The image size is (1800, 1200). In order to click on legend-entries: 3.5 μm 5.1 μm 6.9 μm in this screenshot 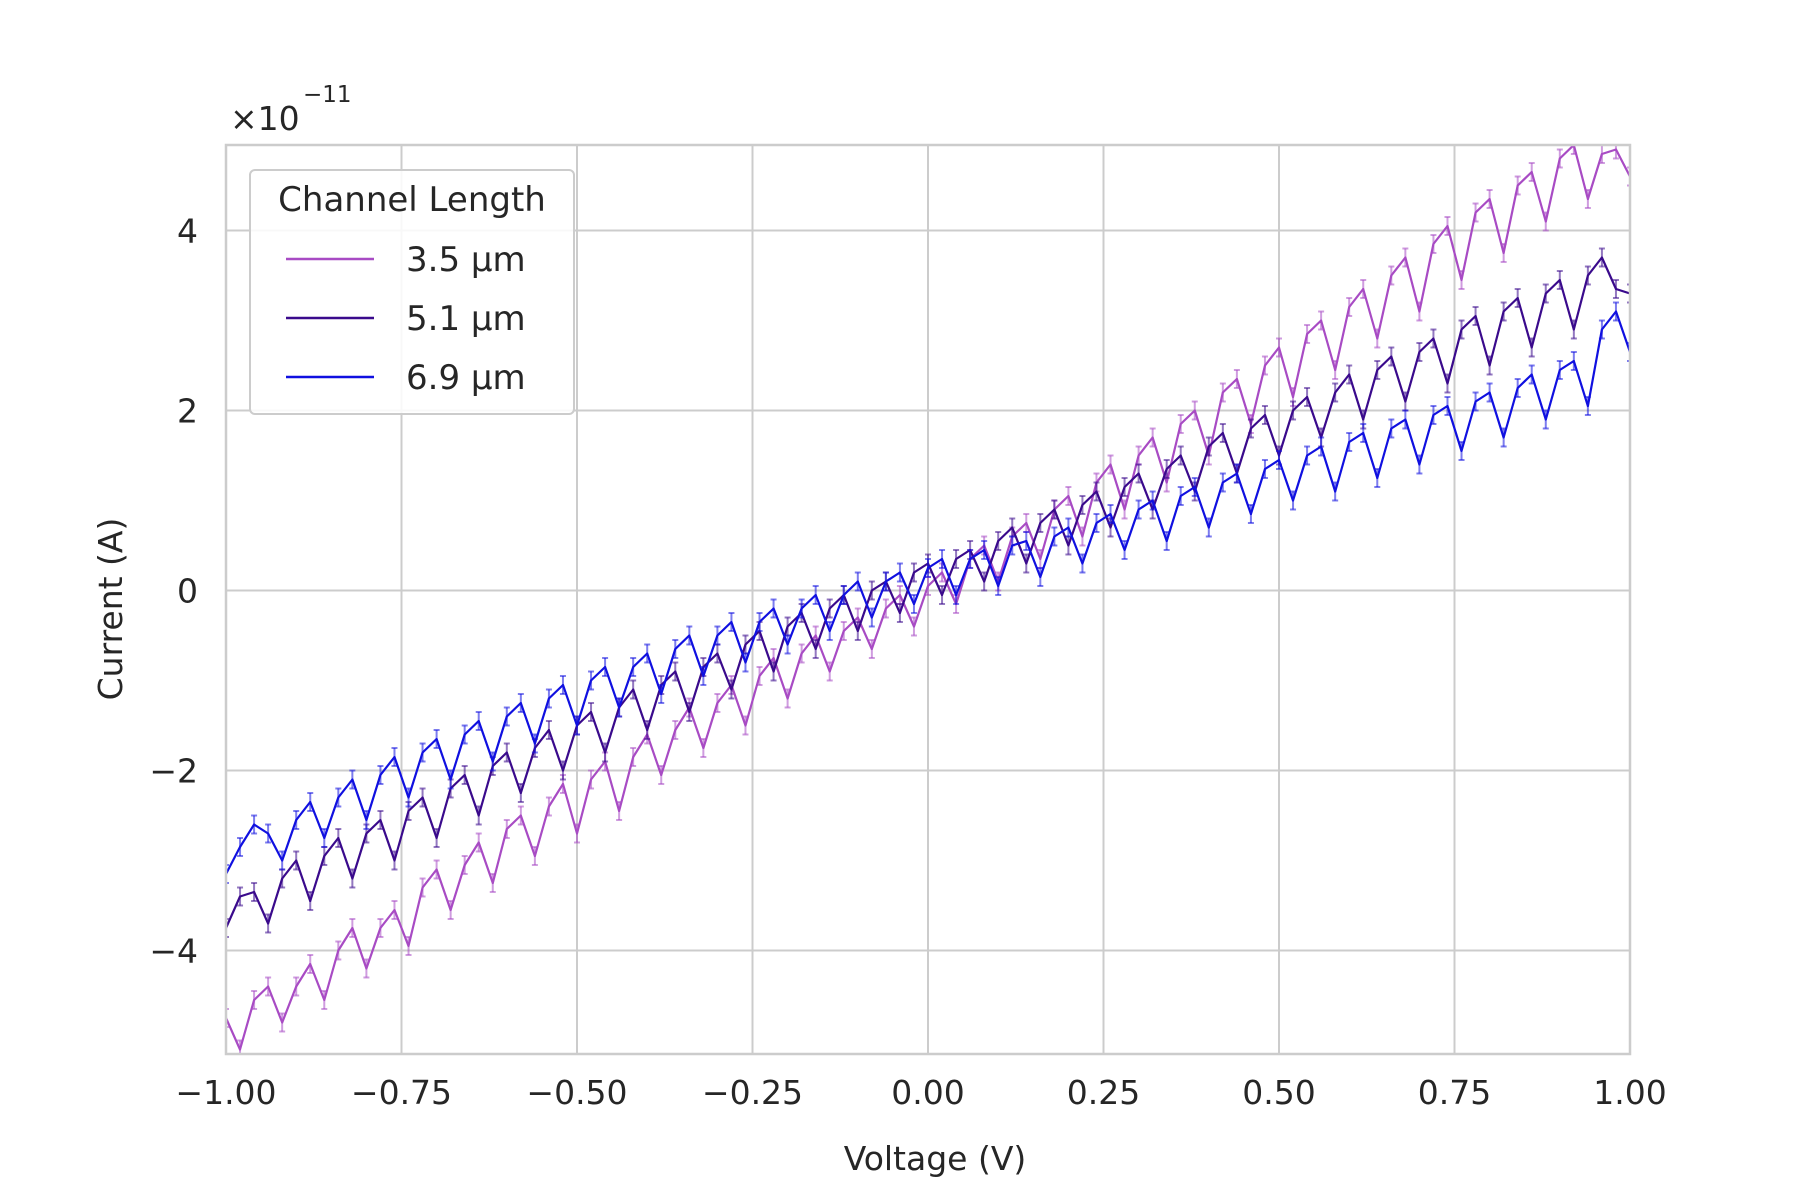, I will do `click(406, 319)`.